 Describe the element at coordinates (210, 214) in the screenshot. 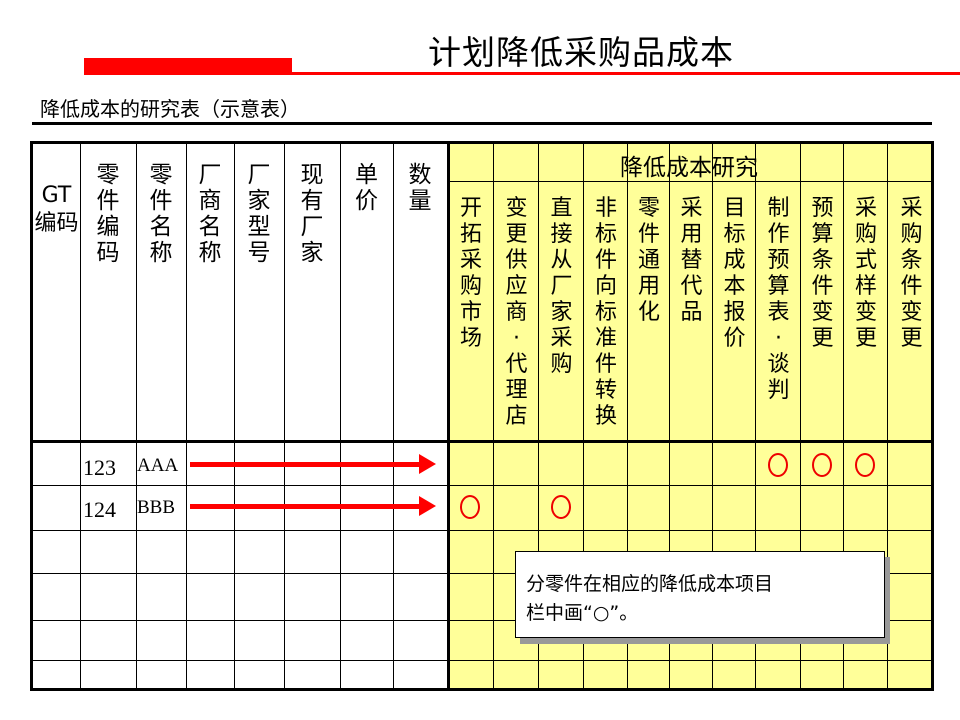

I see `column-header: 厂商名称` at that location.